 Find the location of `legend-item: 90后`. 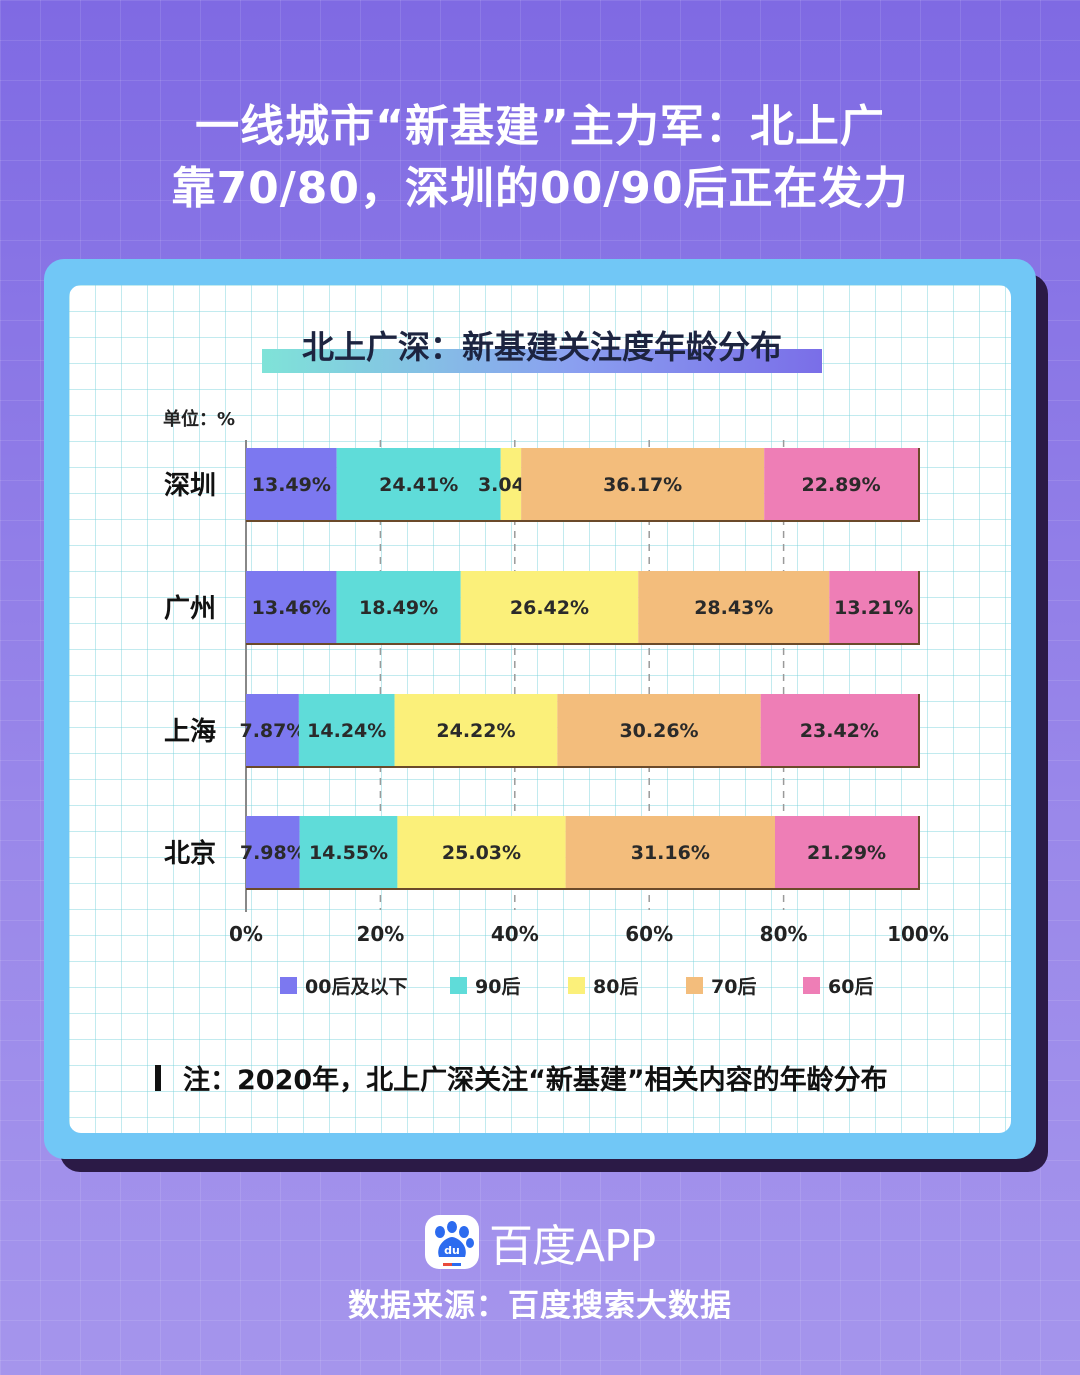

legend-item: 90后 is located at coordinates (485, 985).